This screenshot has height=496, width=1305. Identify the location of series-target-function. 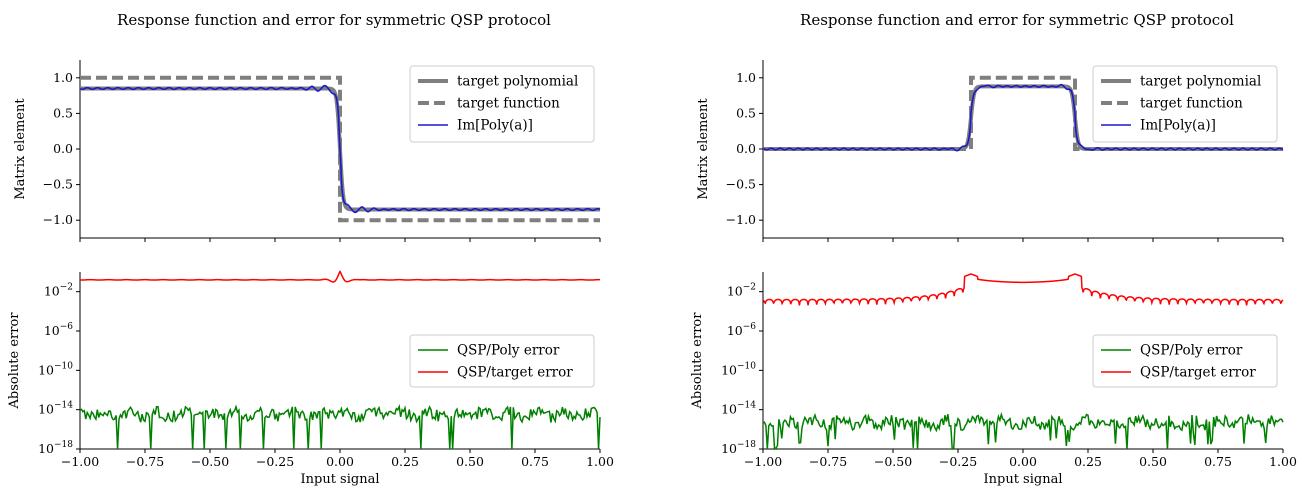
(340, 149).